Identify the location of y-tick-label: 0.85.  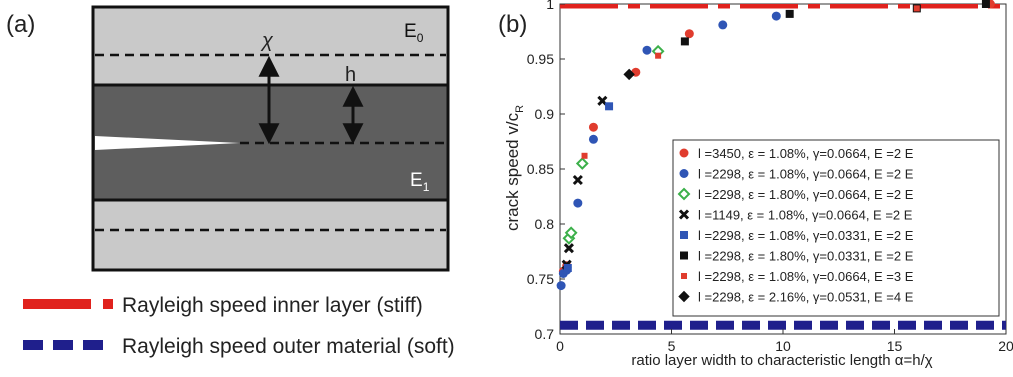
(540, 169).